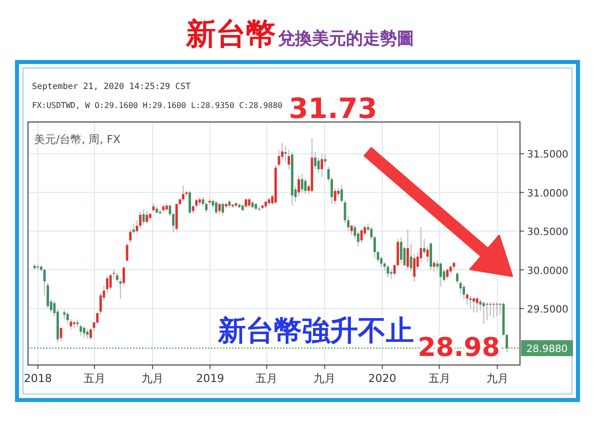 This screenshot has width=600, height=428. Describe the element at coordinates (230, 34) in the screenshot. I see `chart-title: 新台幣` at that location.